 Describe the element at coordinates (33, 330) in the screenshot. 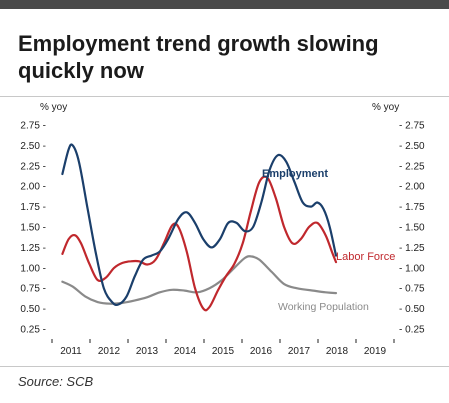

I see `y-tick-left: 0.25 -` at that location.